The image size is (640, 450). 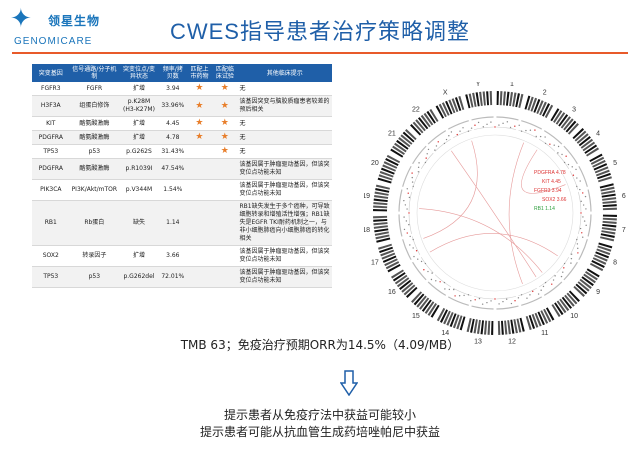 I want to click on pathway-cell: 酪氨酸激酶, so click(x=94, y=123).